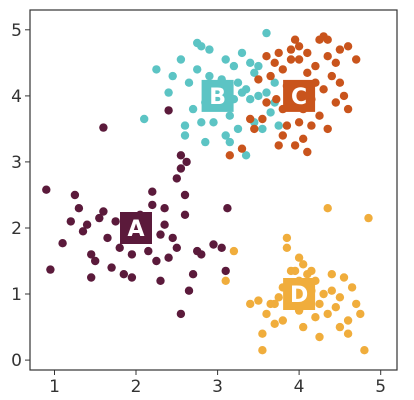  I want to click on y-tick-label: 3, so click(16, 163).